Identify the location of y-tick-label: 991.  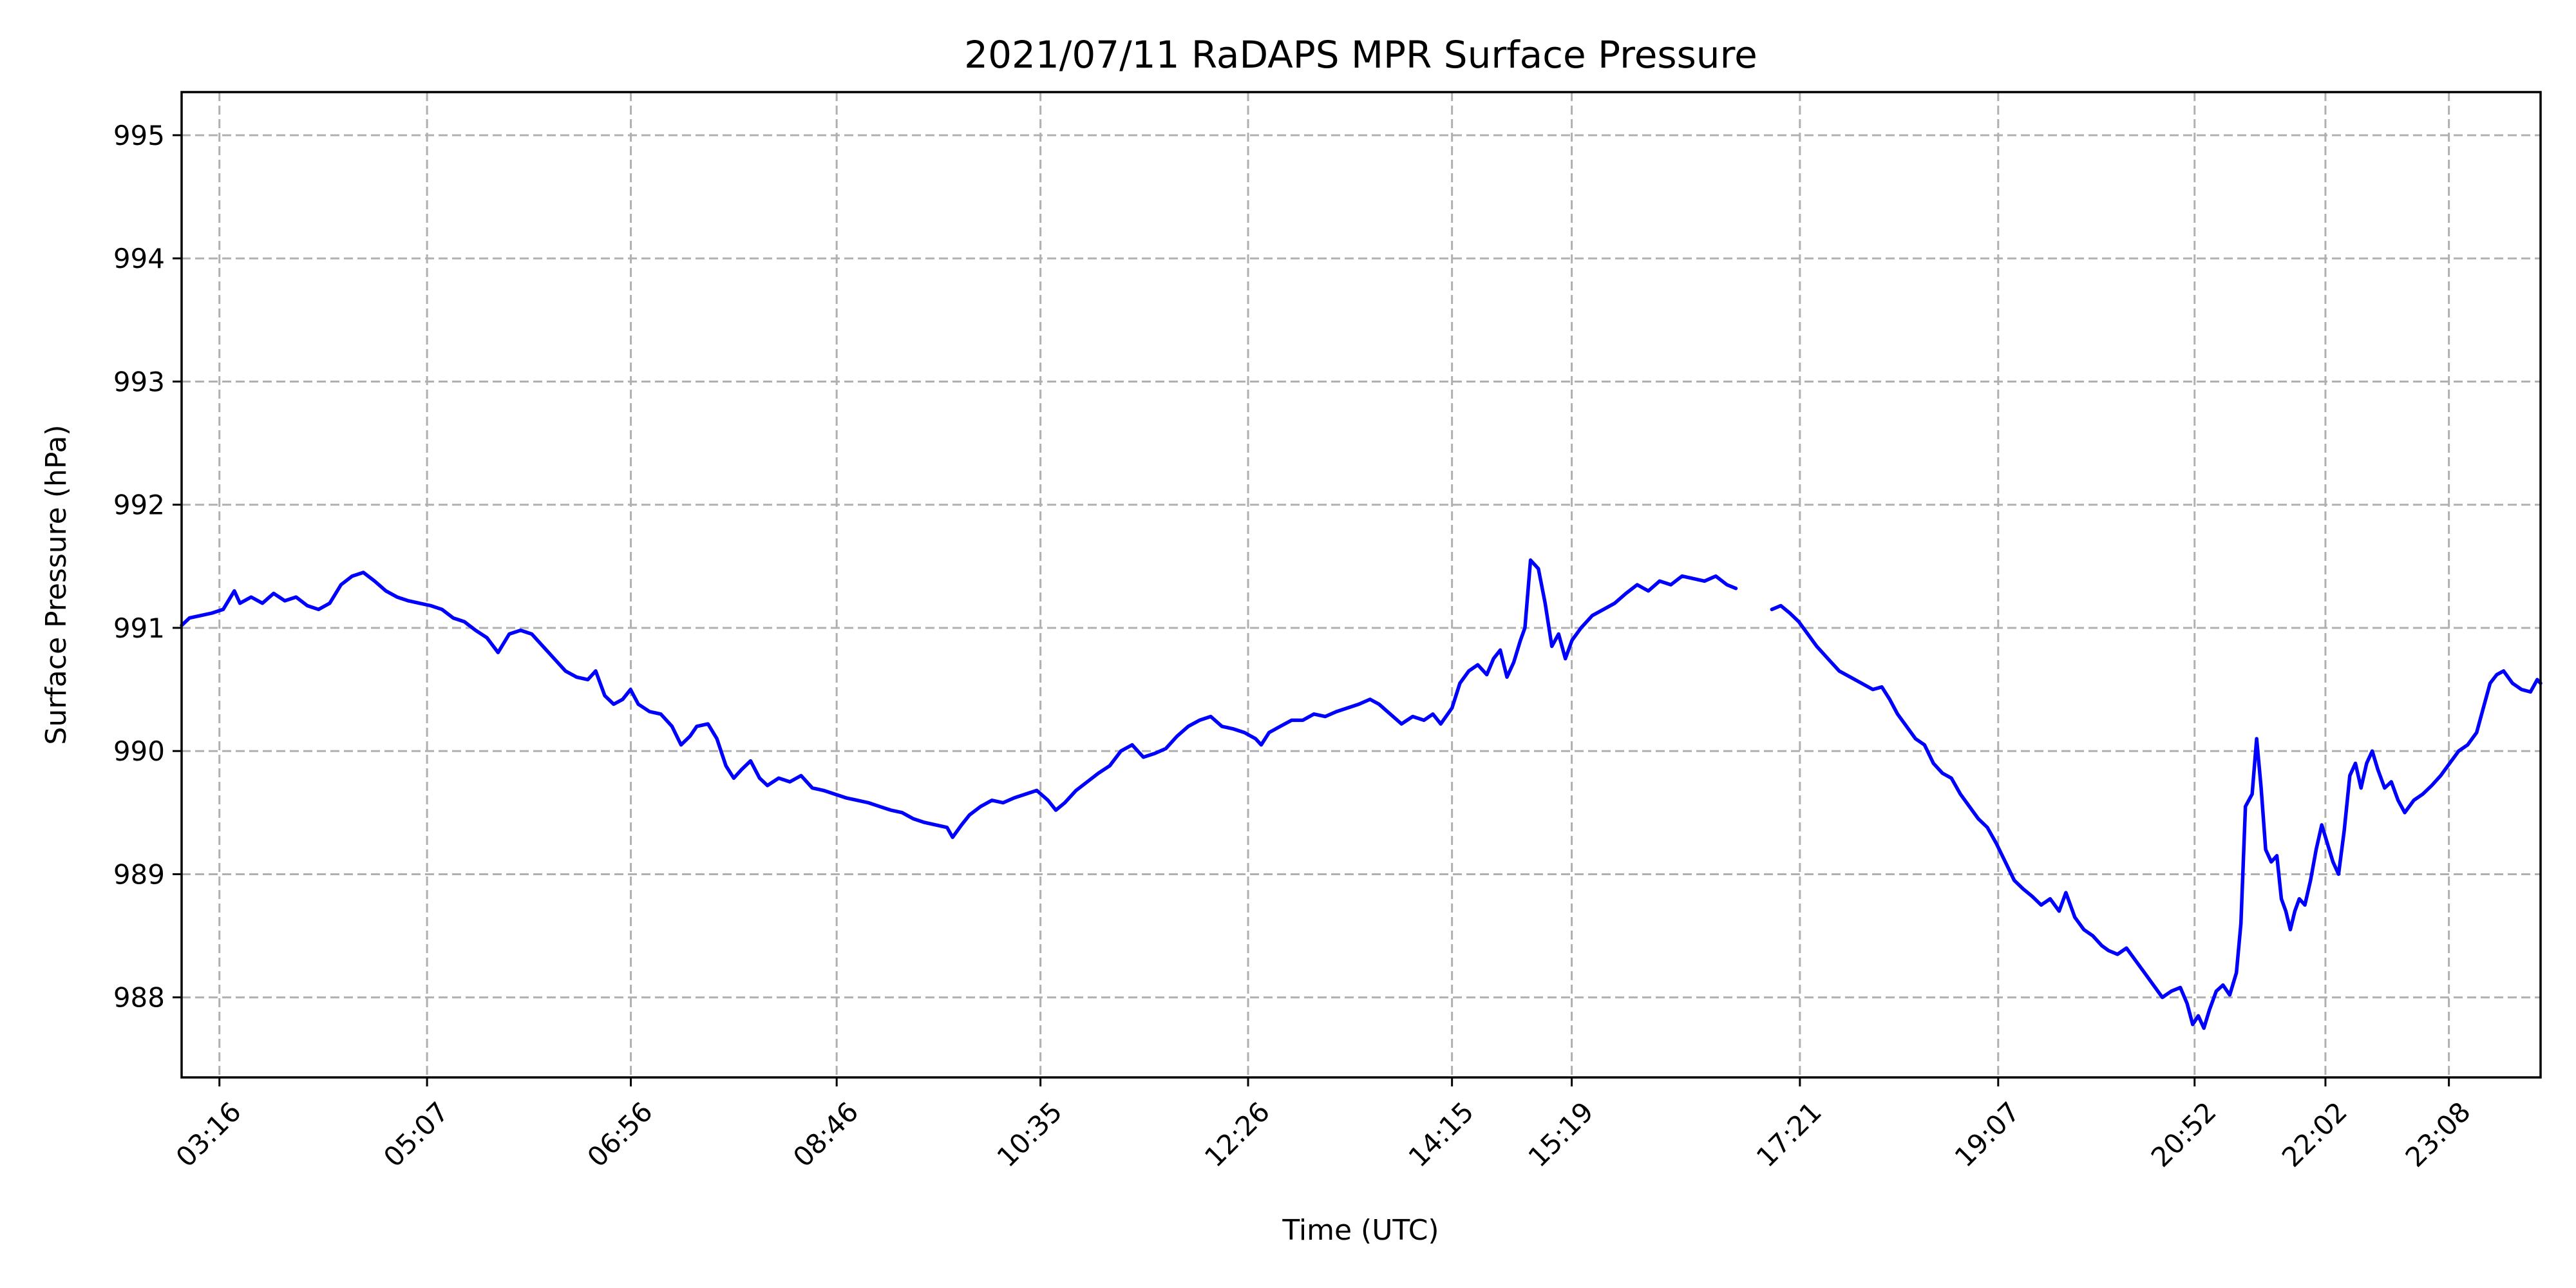
(139, 628).